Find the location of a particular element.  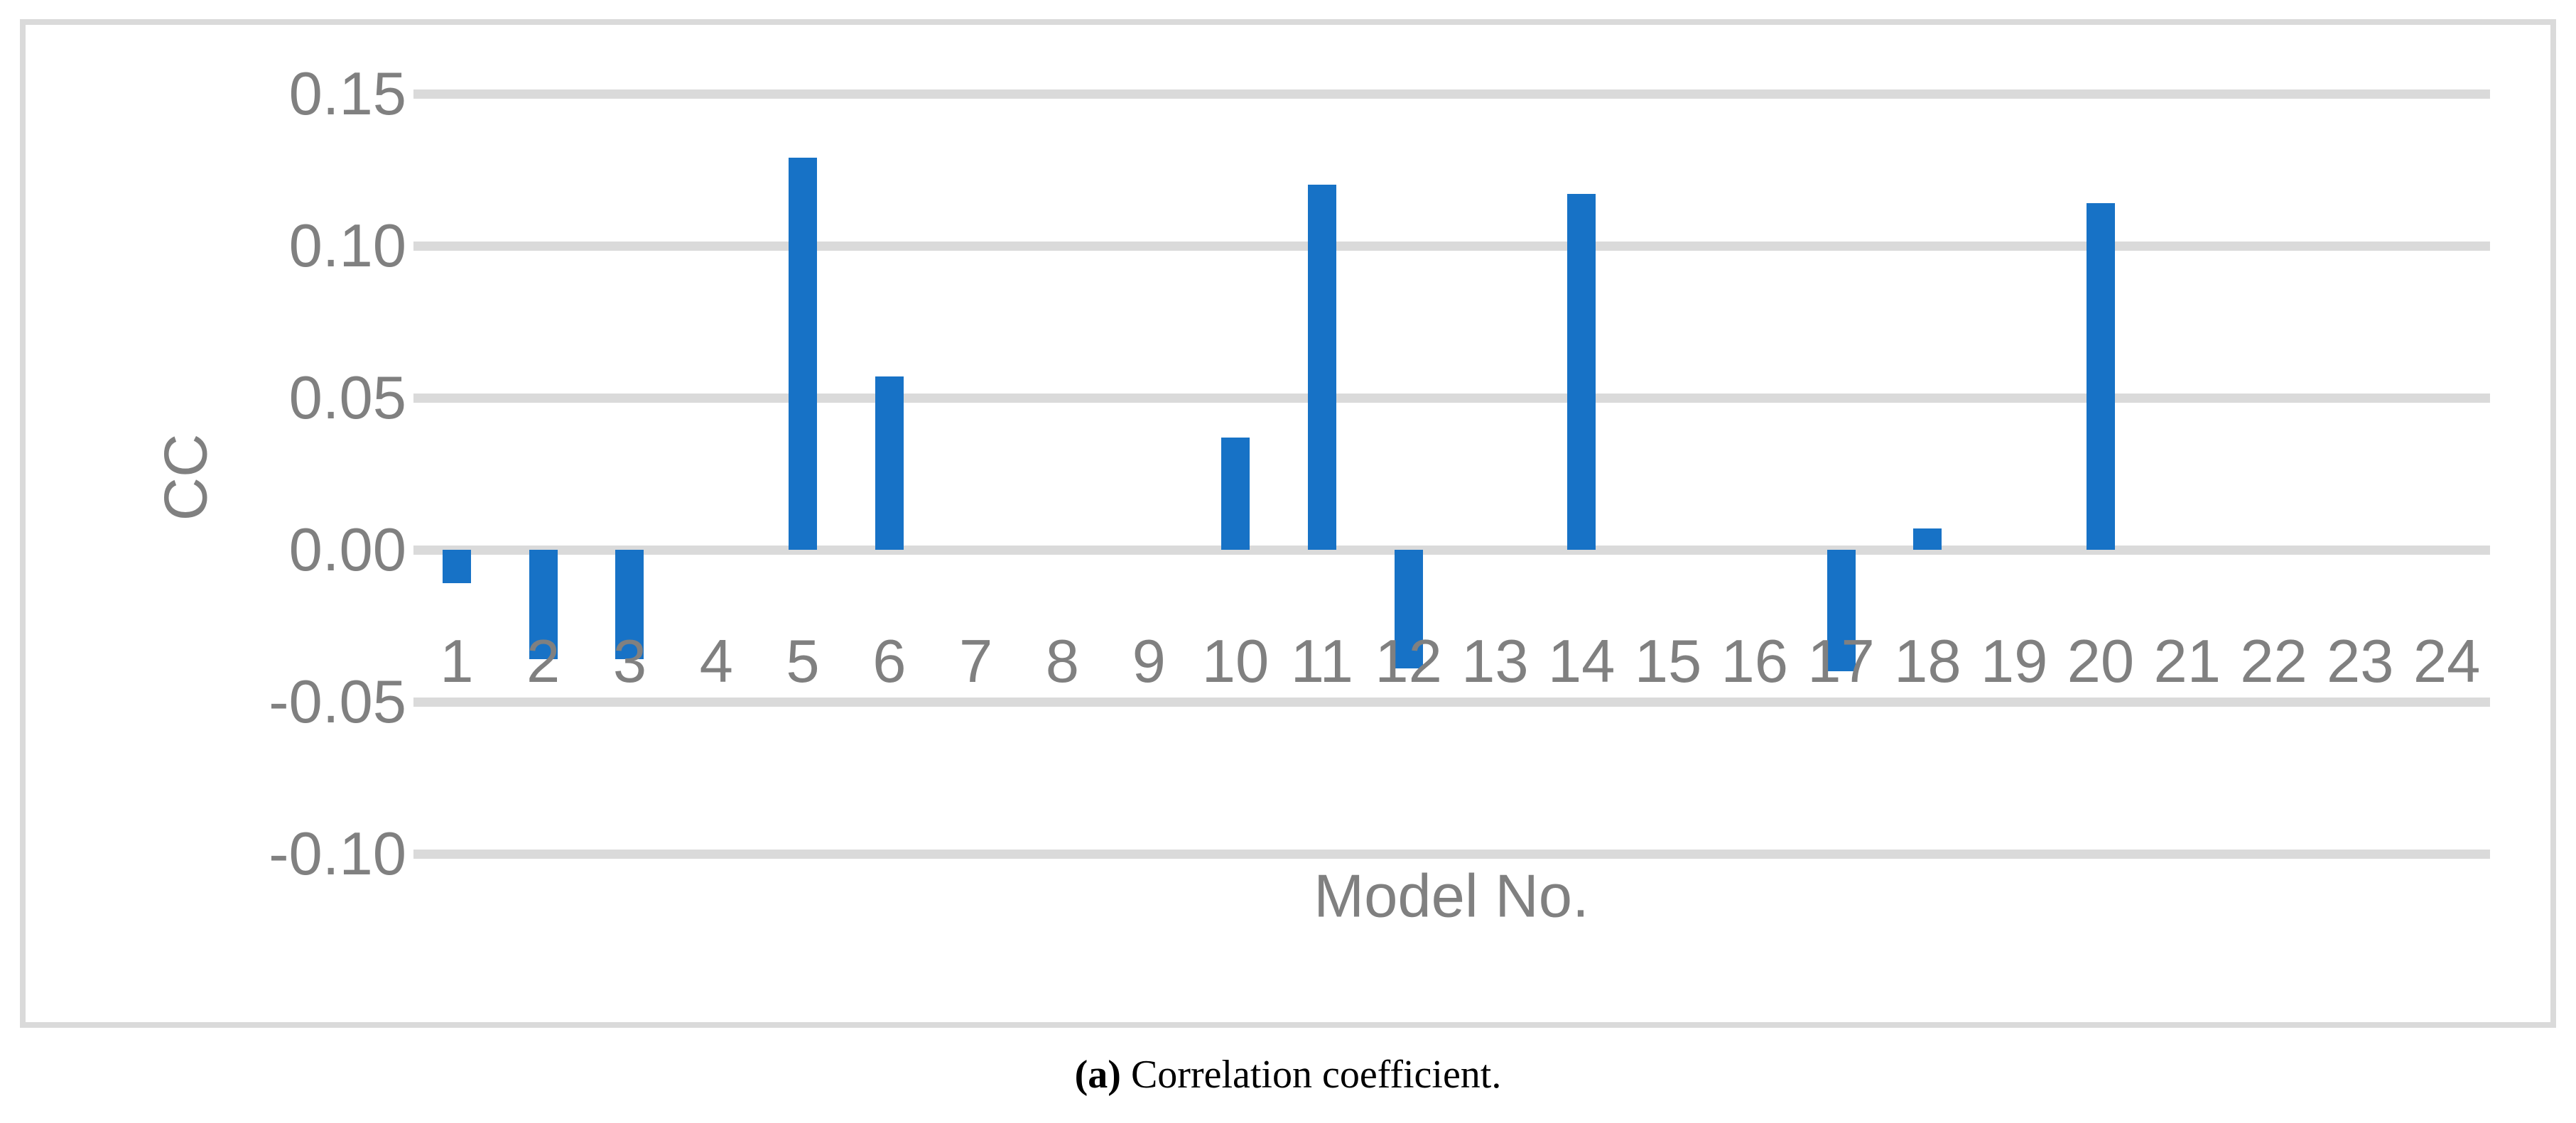

y-tick-label: 0.05 is located at coordinates (347, 398).